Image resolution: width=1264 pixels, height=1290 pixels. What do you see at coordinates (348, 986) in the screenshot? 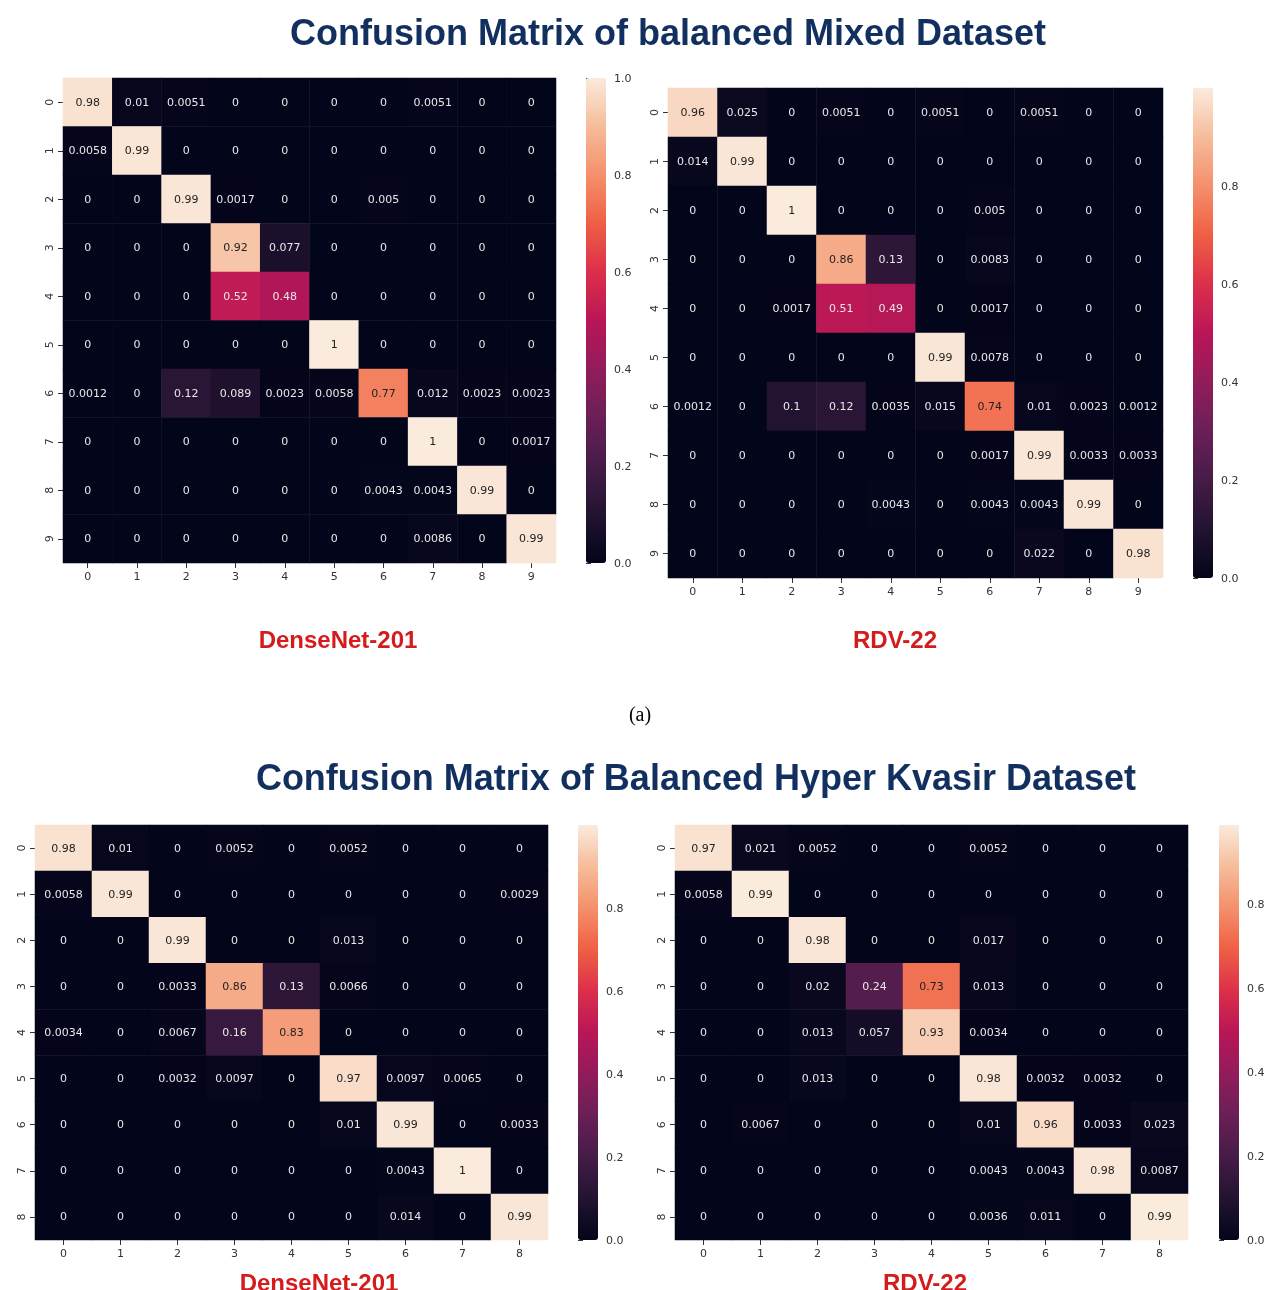
I see `data-label: 0.0066` at bounding box center [348, 986].